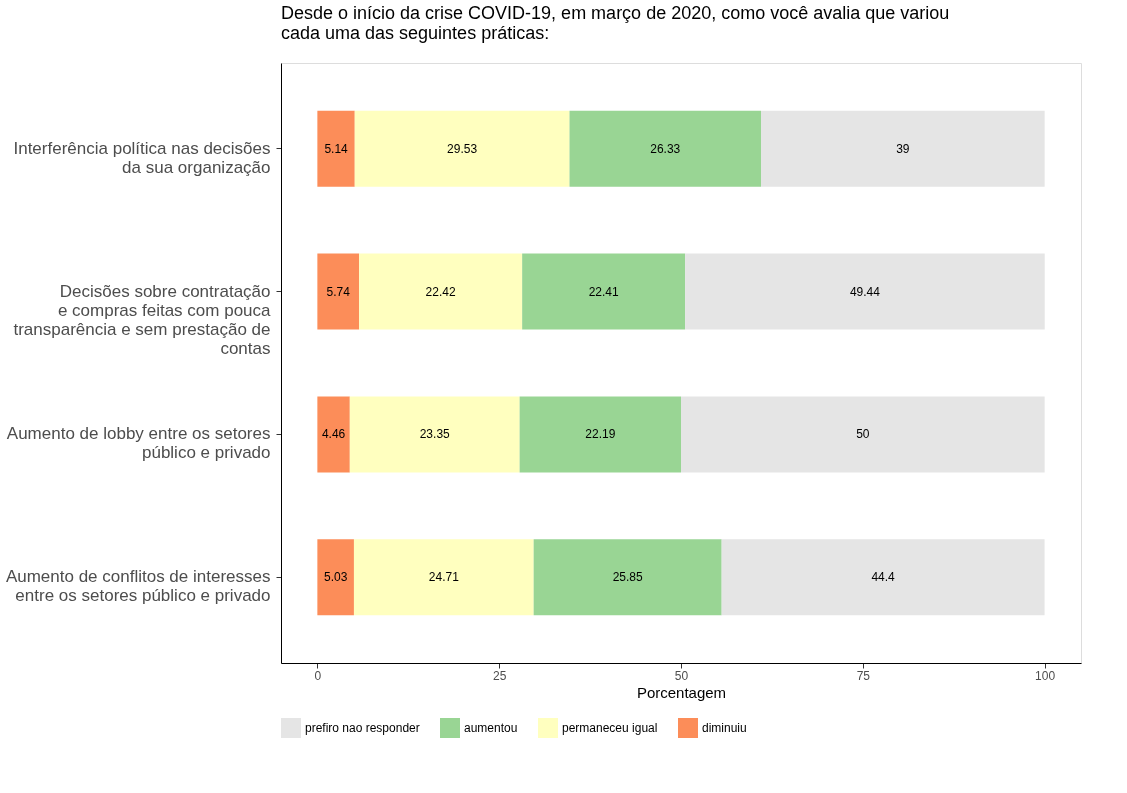  I want to click on data-label: 4.46, so click(333, 434).